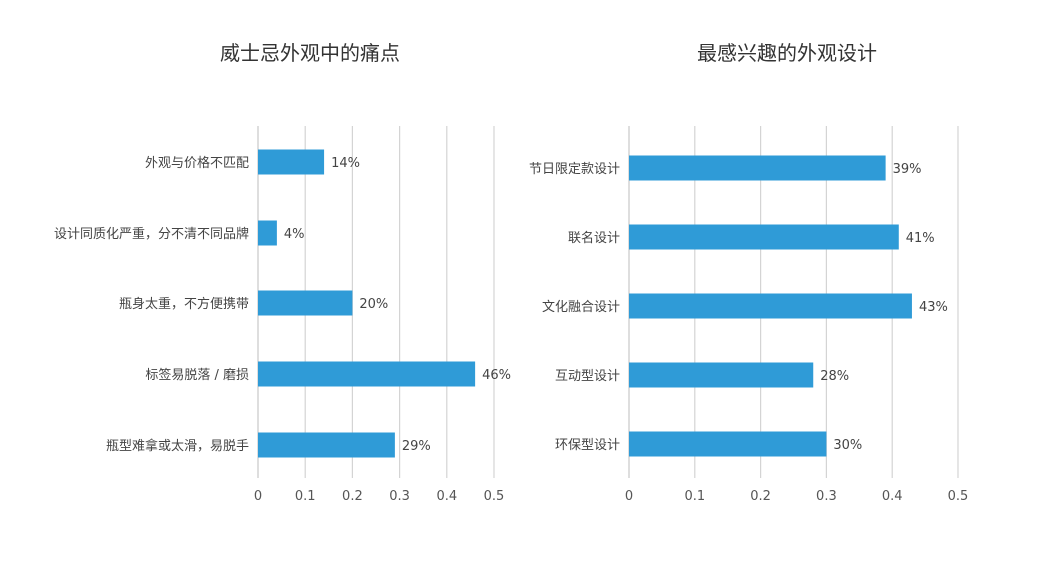 This screenshot has height=564, width=1038. I want to click on data-label: 46%, so click(496, 375).